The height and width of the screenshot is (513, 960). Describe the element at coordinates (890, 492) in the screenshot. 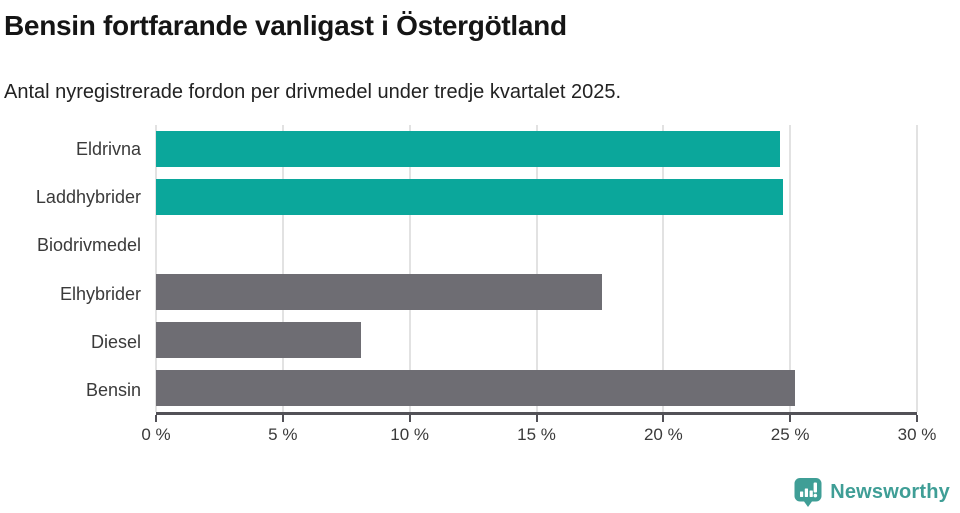

I see `brand-name: Newsworthy` at that location.